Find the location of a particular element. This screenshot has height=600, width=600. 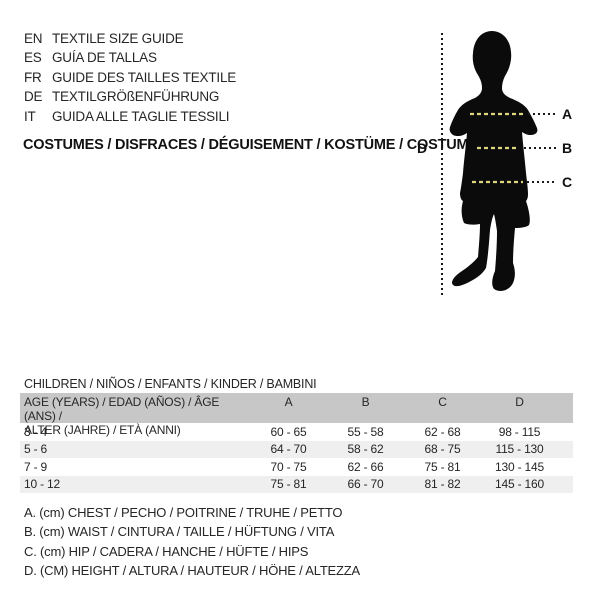

column-header-a: A is located at coordinates (288, 402).